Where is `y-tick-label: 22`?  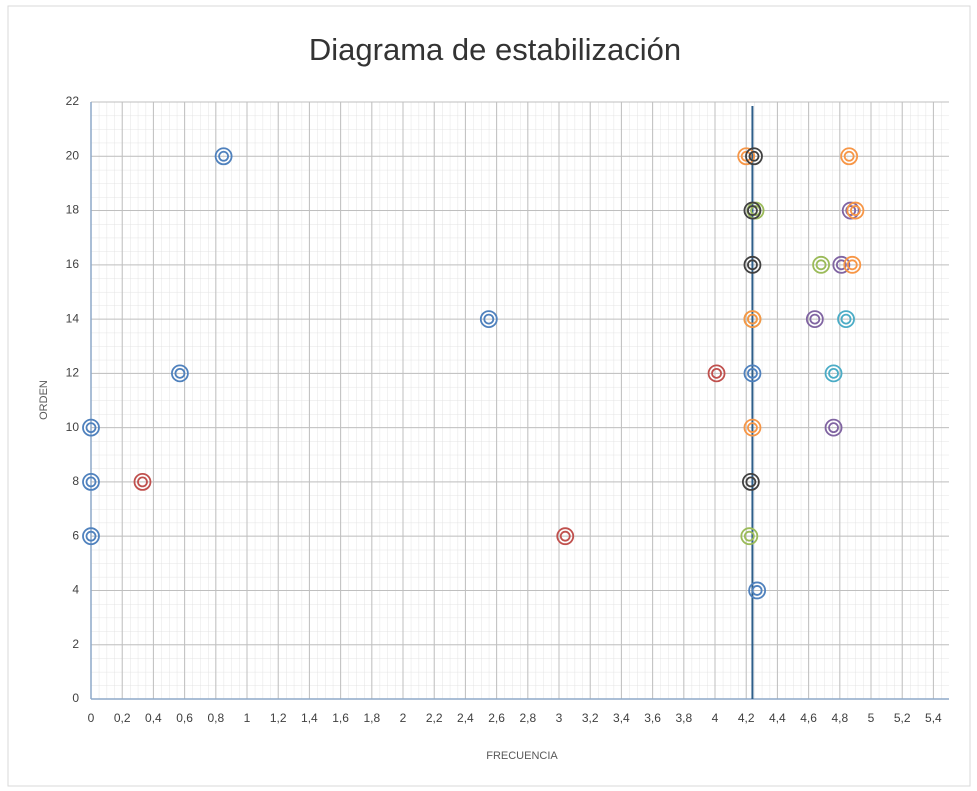
y-tick-label: 22 is located at coordinates (73, 101).